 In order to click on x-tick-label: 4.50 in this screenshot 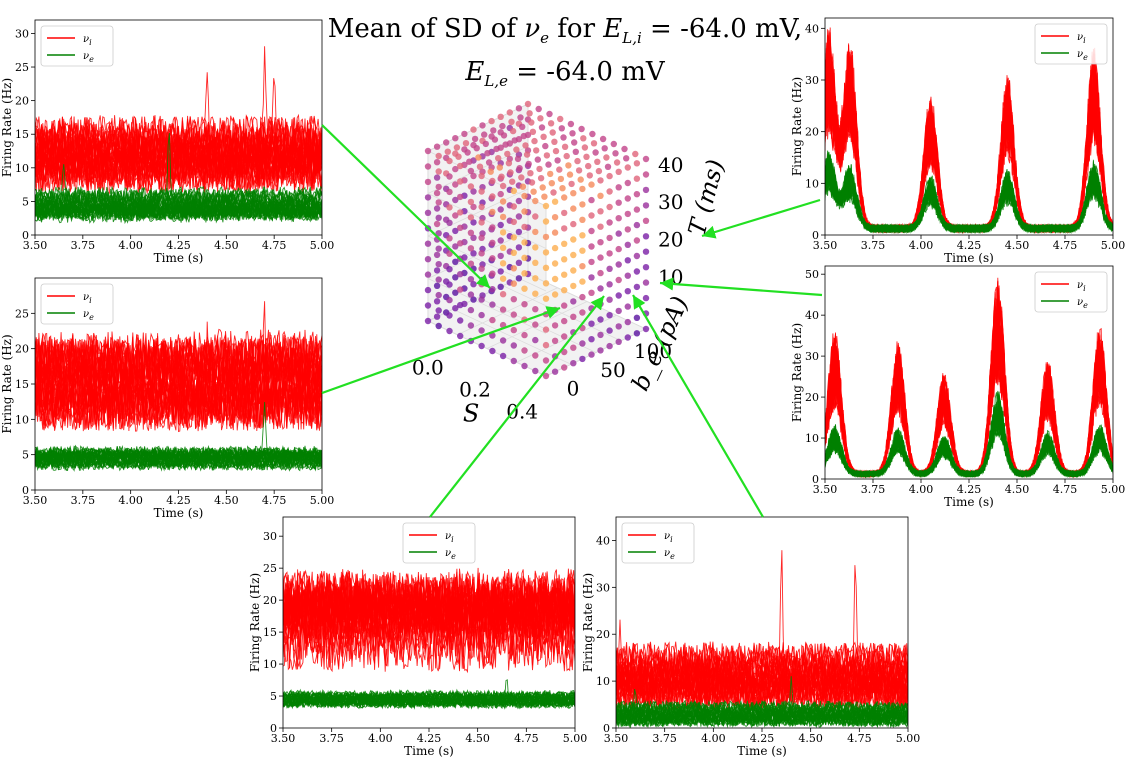, I will do `click(477, 738)`.